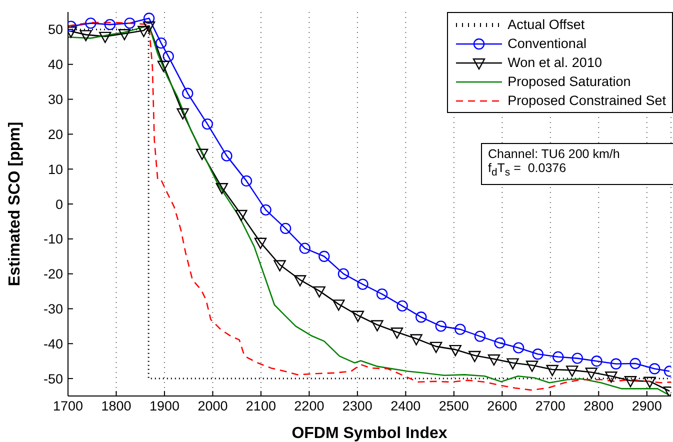  What do you see at coordinates (68, 406) in the screenshot?
I see `x-tick-label: 1700` at bounding box center [68, 406].